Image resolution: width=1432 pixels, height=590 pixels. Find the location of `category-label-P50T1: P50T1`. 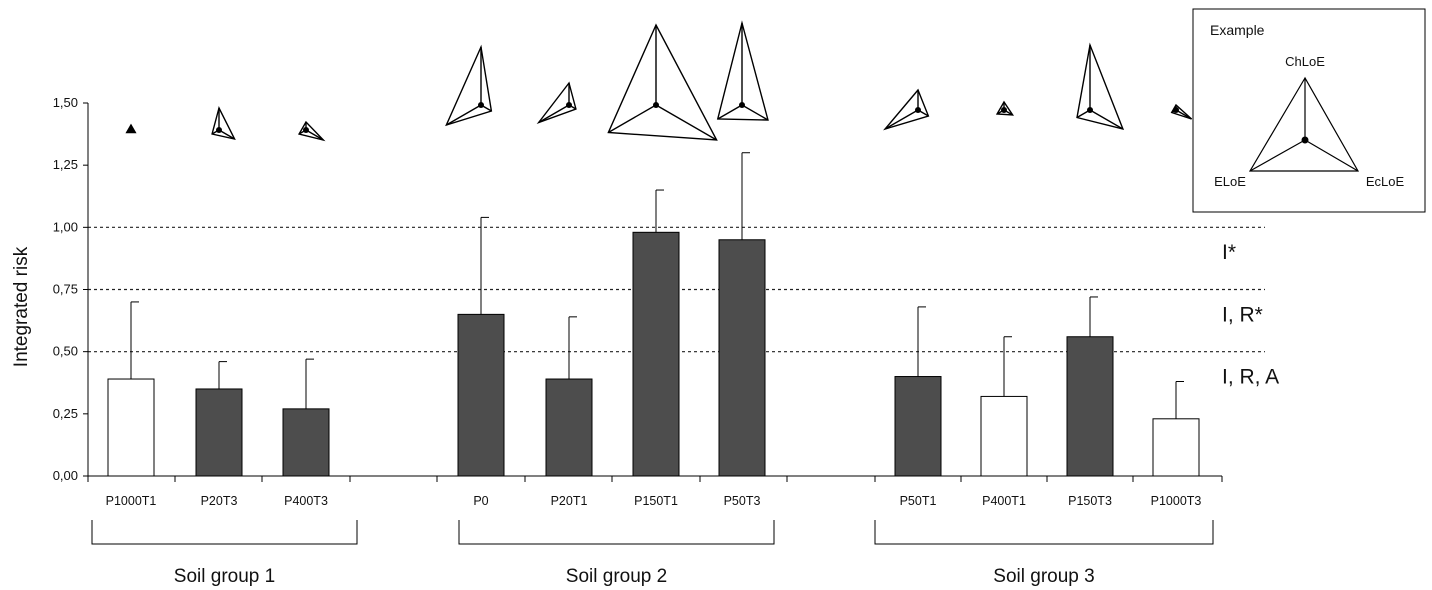

category-label-P50T1: P50T1 is located at coordinates (918, 501).